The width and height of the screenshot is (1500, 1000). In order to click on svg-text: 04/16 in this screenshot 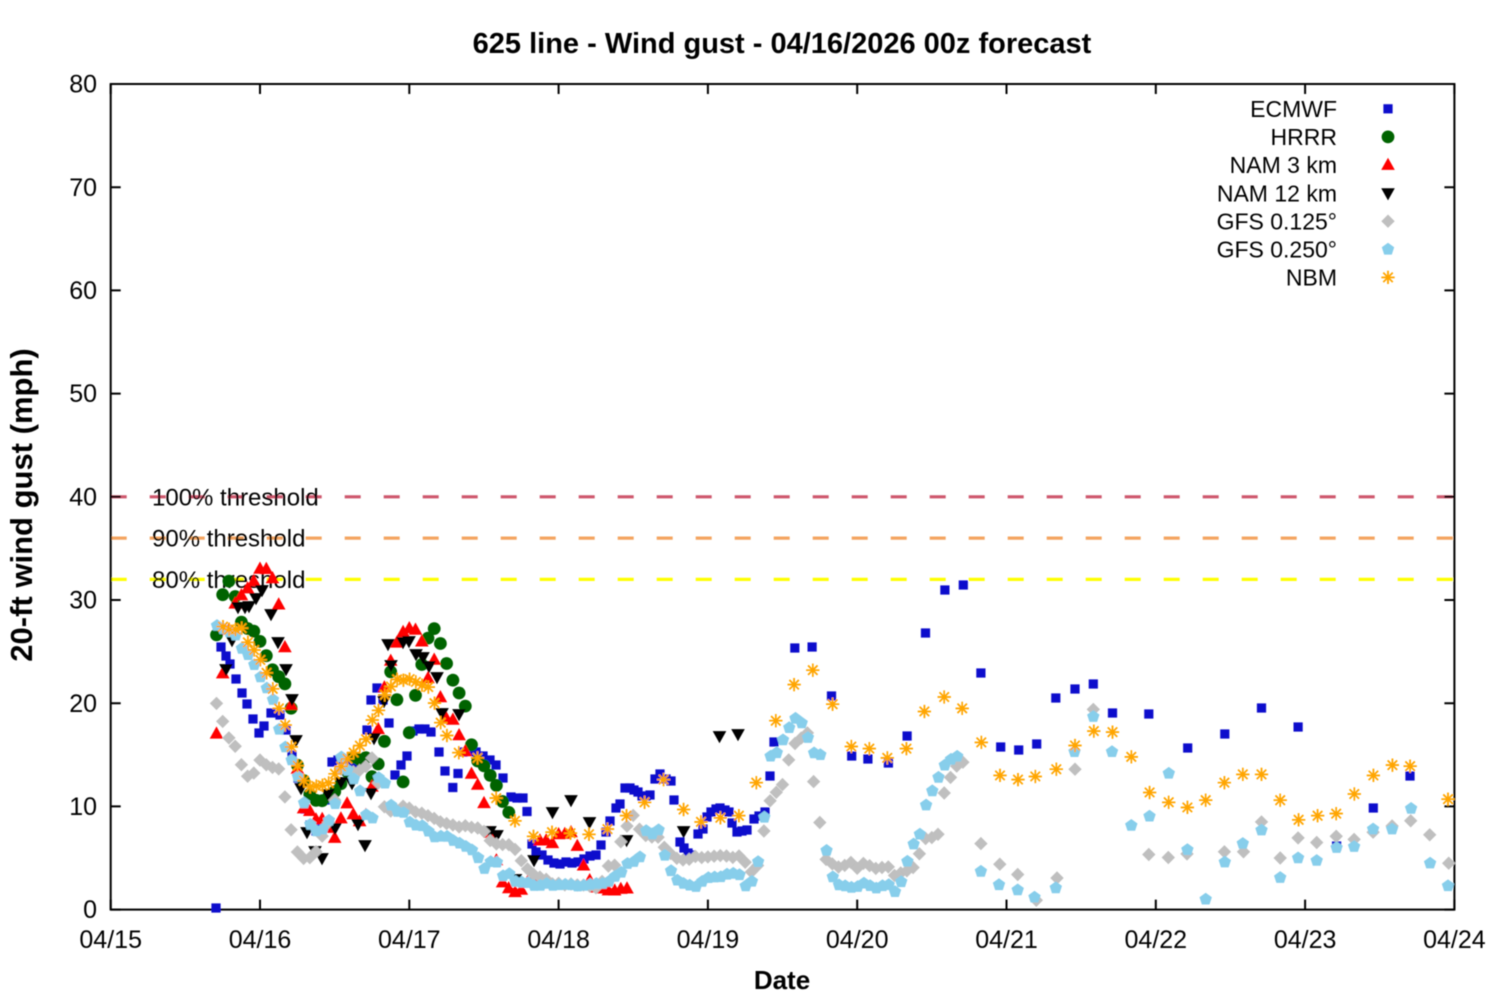, I will do `click(260, 940)`.